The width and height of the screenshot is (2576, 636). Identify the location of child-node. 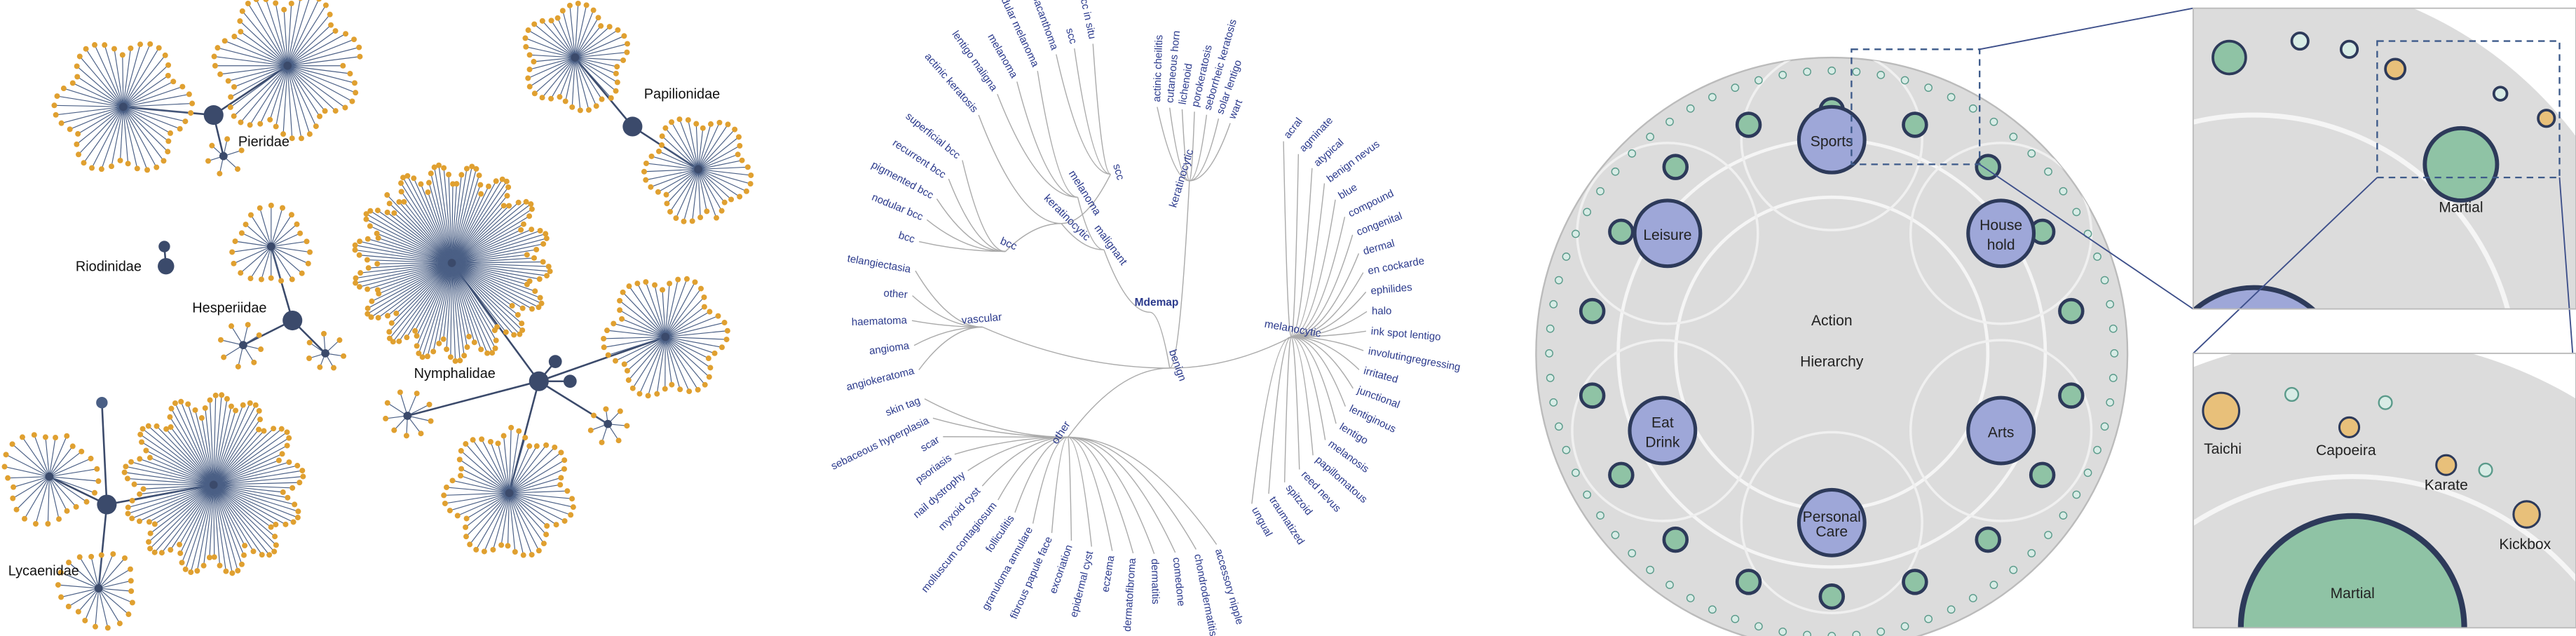
(2446, 465).